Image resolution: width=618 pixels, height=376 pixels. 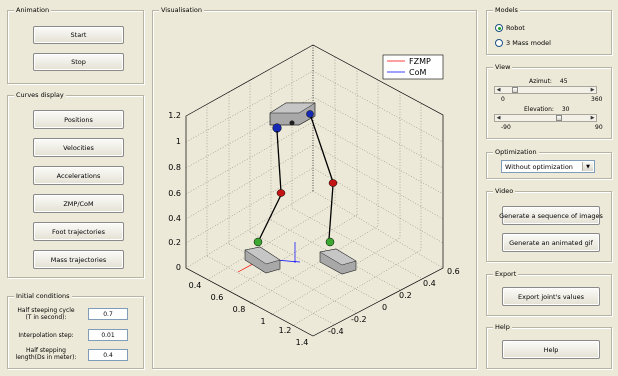 What do you see at coordinates (40, 95) in the screenshot?
I see `curves-display-title: Curves display` at bounding box center [40, 95].